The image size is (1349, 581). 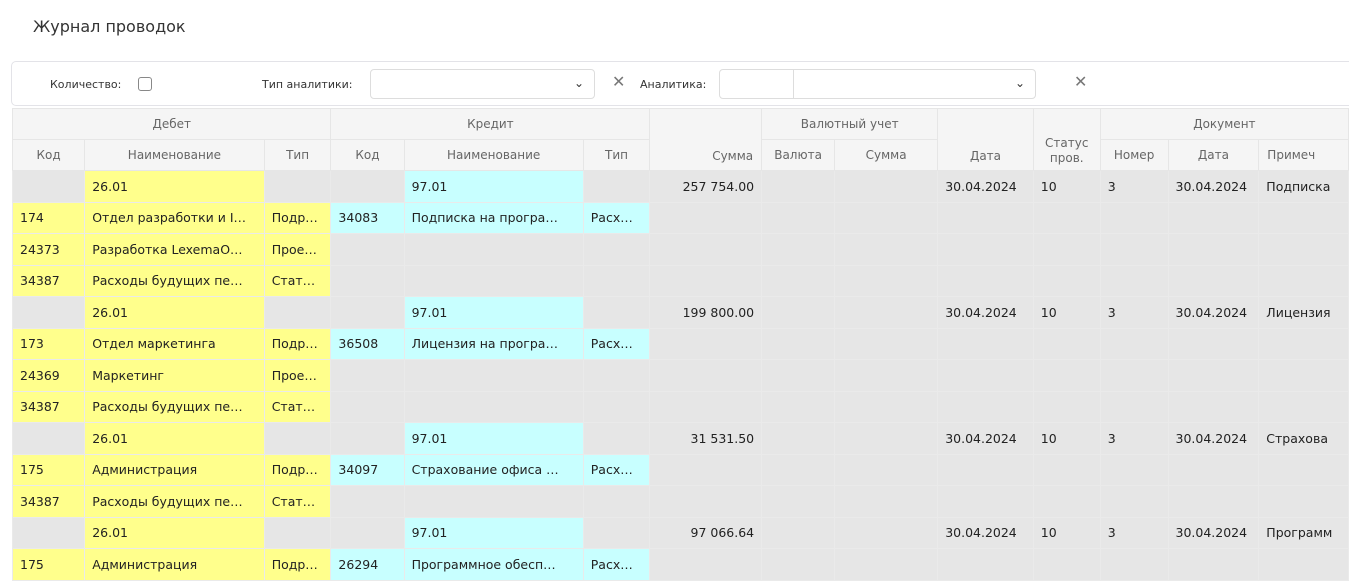 What do you see at coordinates (48, 501) in the screenshot?
I see `cell-debit-code: 34387` at bounding box center [48, 501].